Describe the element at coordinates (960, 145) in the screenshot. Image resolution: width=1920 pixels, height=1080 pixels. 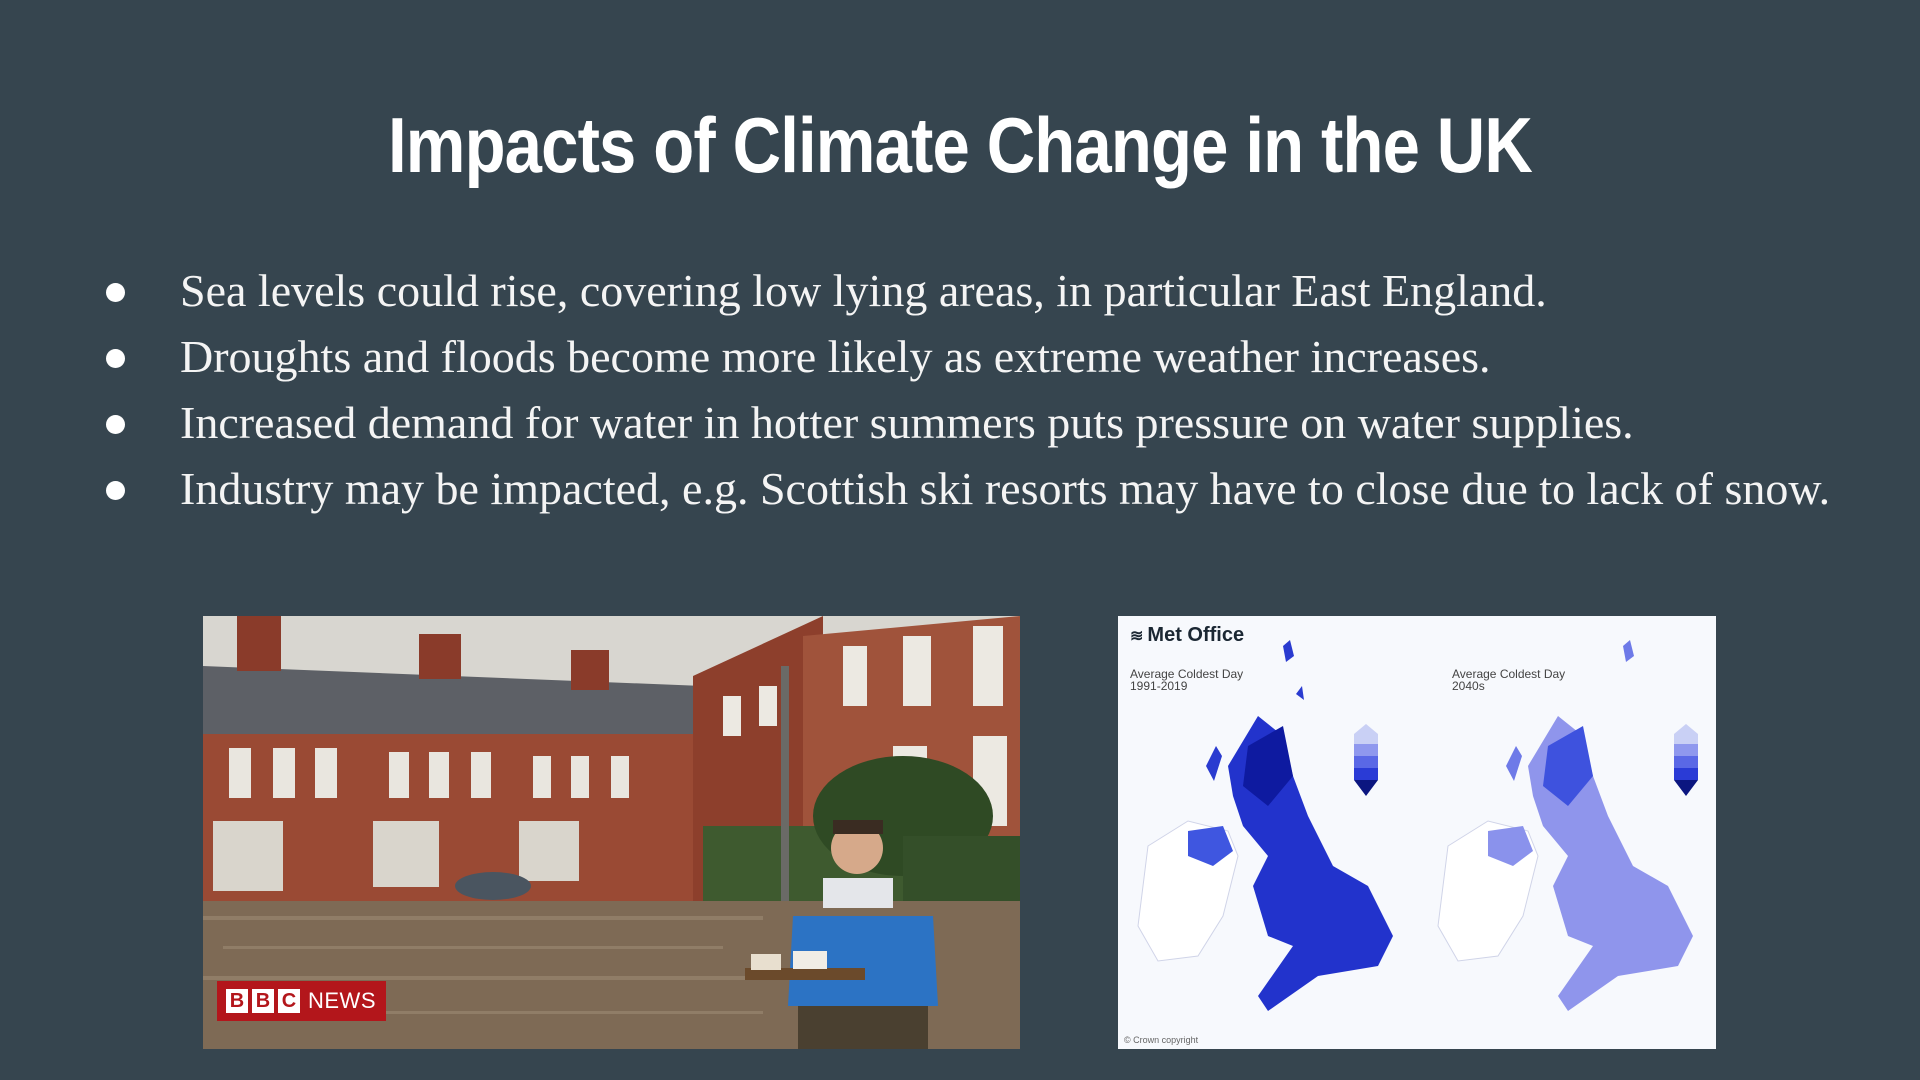
I see `slide-title: Impacts of Climate Change in the UK` at that location.